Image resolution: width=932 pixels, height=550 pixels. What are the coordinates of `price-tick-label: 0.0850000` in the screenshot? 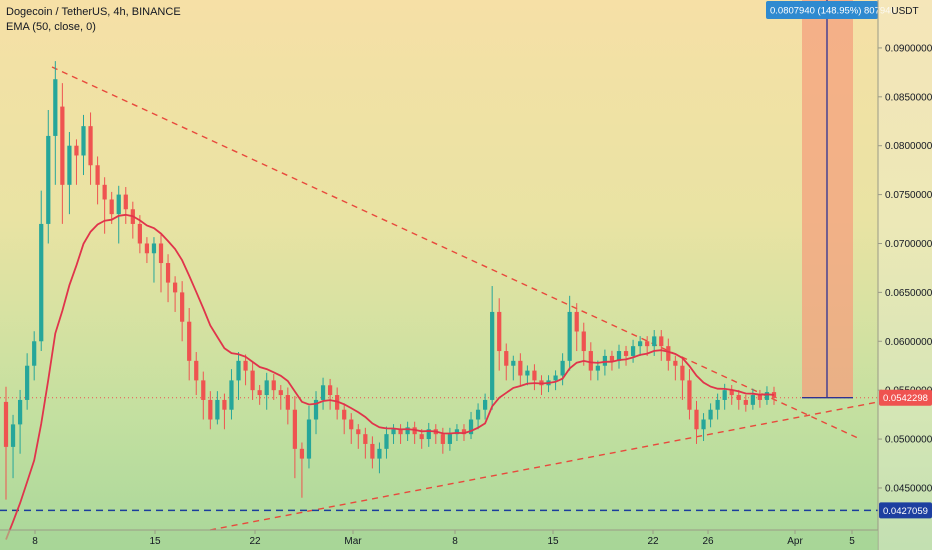 It's located at (908, 97).